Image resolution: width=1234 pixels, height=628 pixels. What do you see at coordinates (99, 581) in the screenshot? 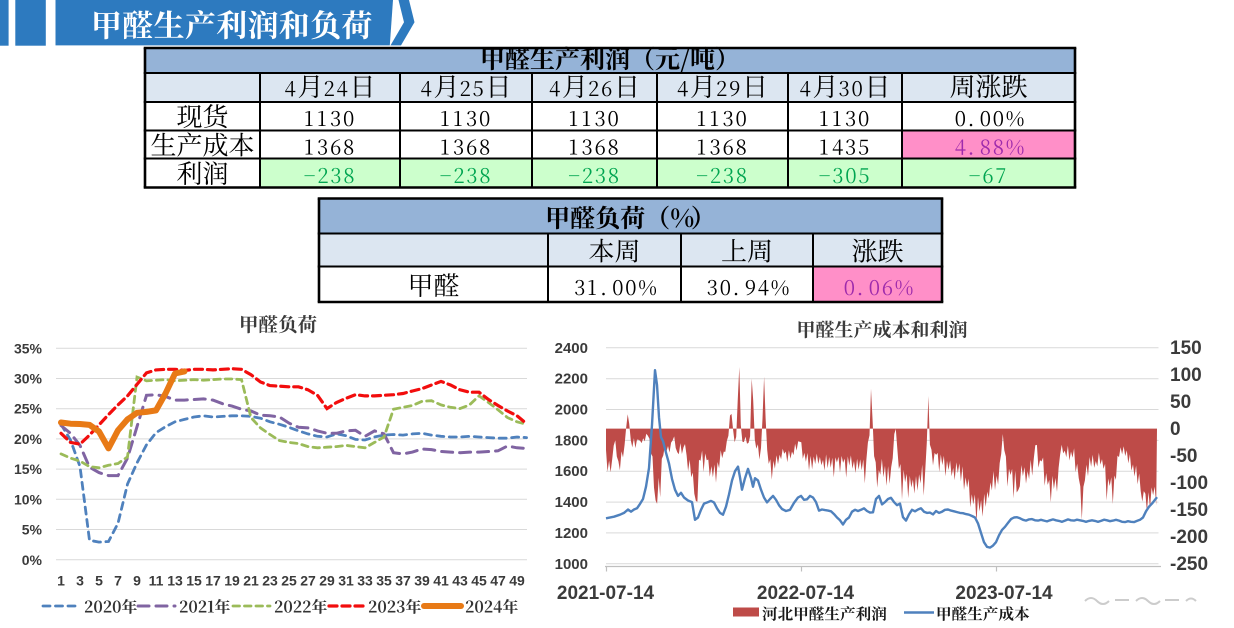
I see `svg-text: 5` at bounding box center [99, 581].